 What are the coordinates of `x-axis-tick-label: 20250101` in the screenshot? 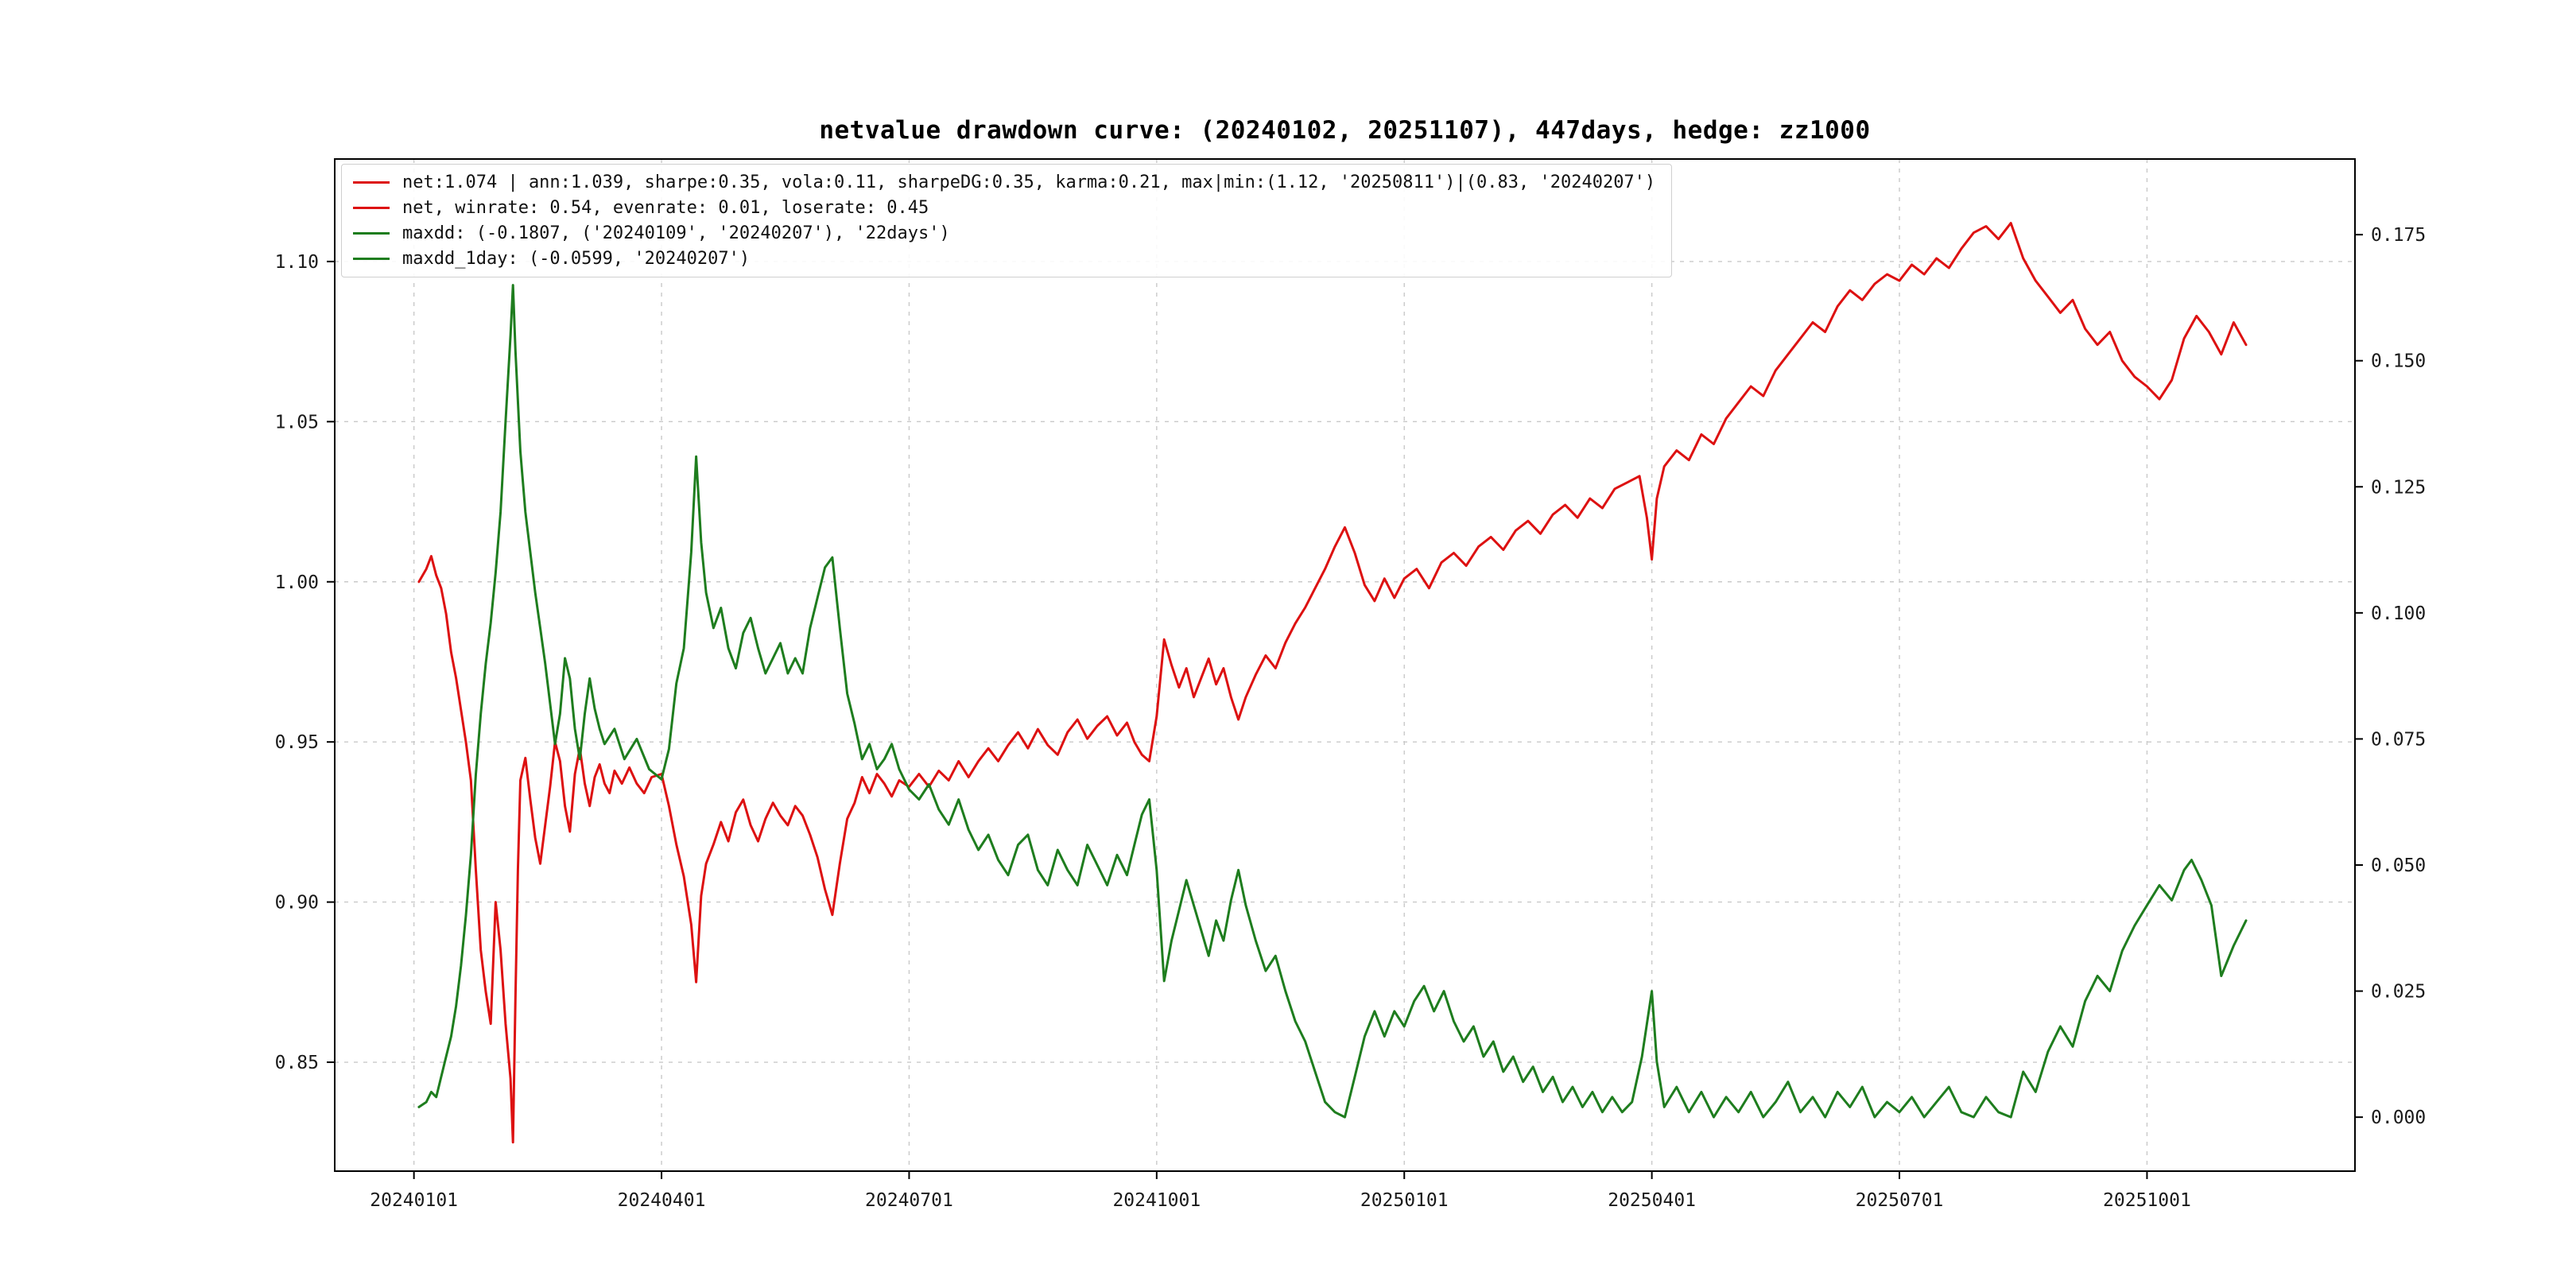 It's located at (1405, 1201).